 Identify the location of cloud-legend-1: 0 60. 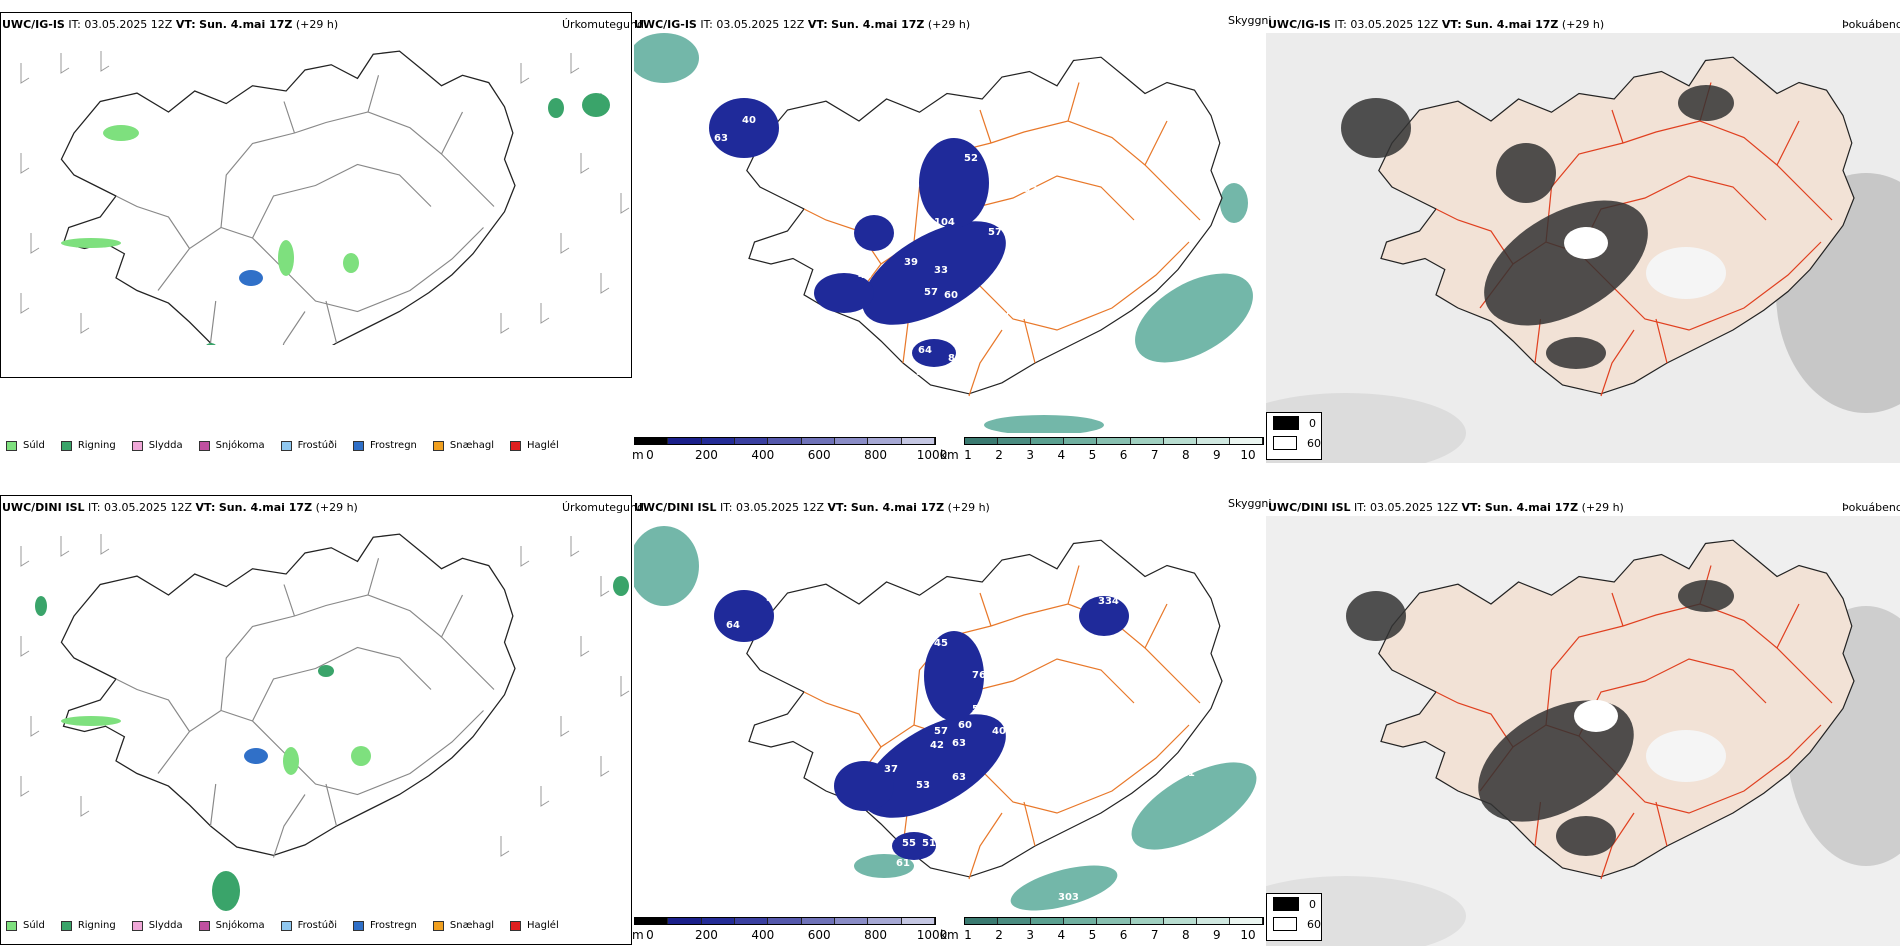
(1294, 436).